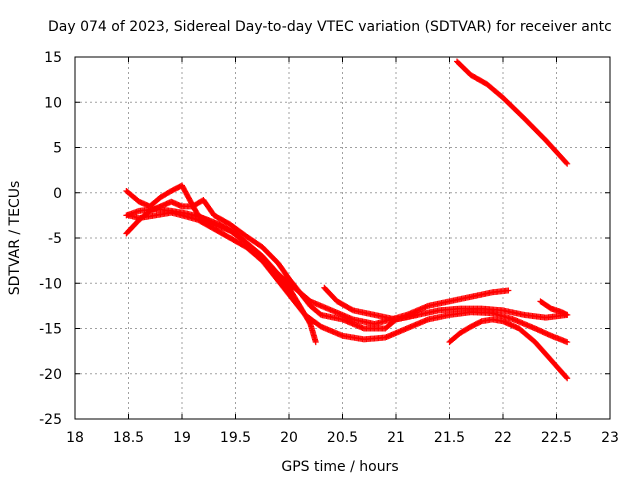 This screenshot has height=480, width=640. What do you see at coordinates (503, 438) in the screenshot?
I see `x-tick-label: 22` at bounding box center [503, 438].